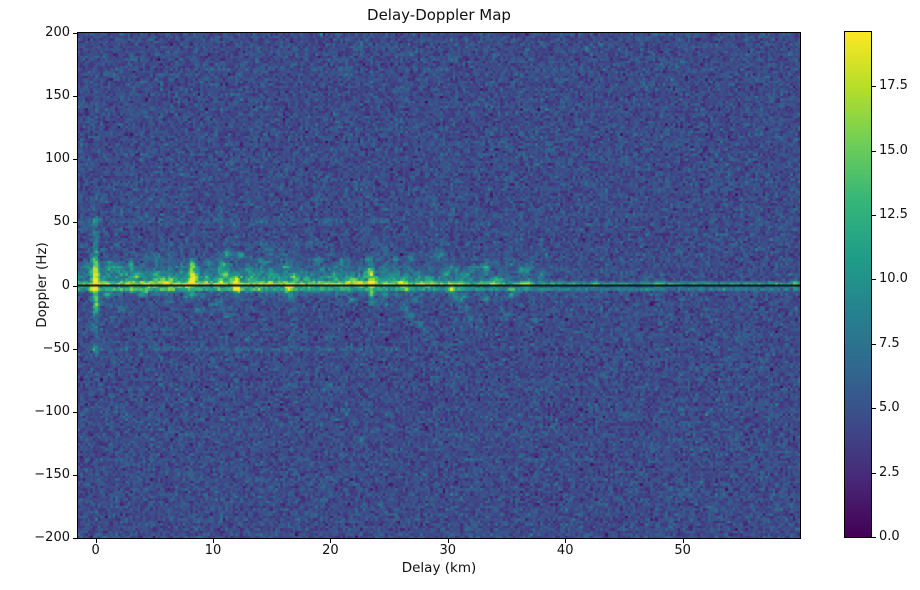 The height and width of the screenshot is (590, 920). What do you see at coordinates (52, 537) in the screenshot?
I see `y-tick-label: −200` at bounding box center [52, 537].